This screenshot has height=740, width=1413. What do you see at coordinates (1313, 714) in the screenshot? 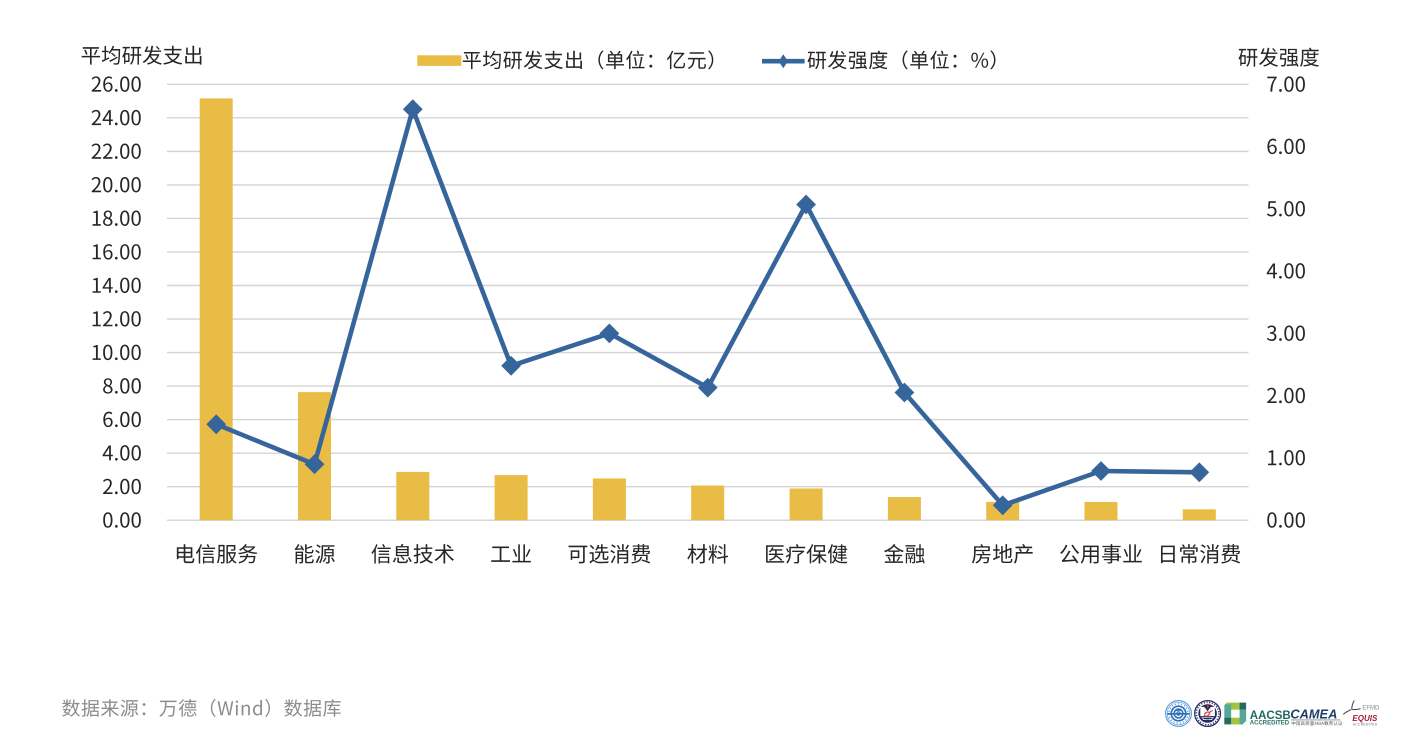
I see `svg-text: CAMEA` at bounding box center [1313, 714].